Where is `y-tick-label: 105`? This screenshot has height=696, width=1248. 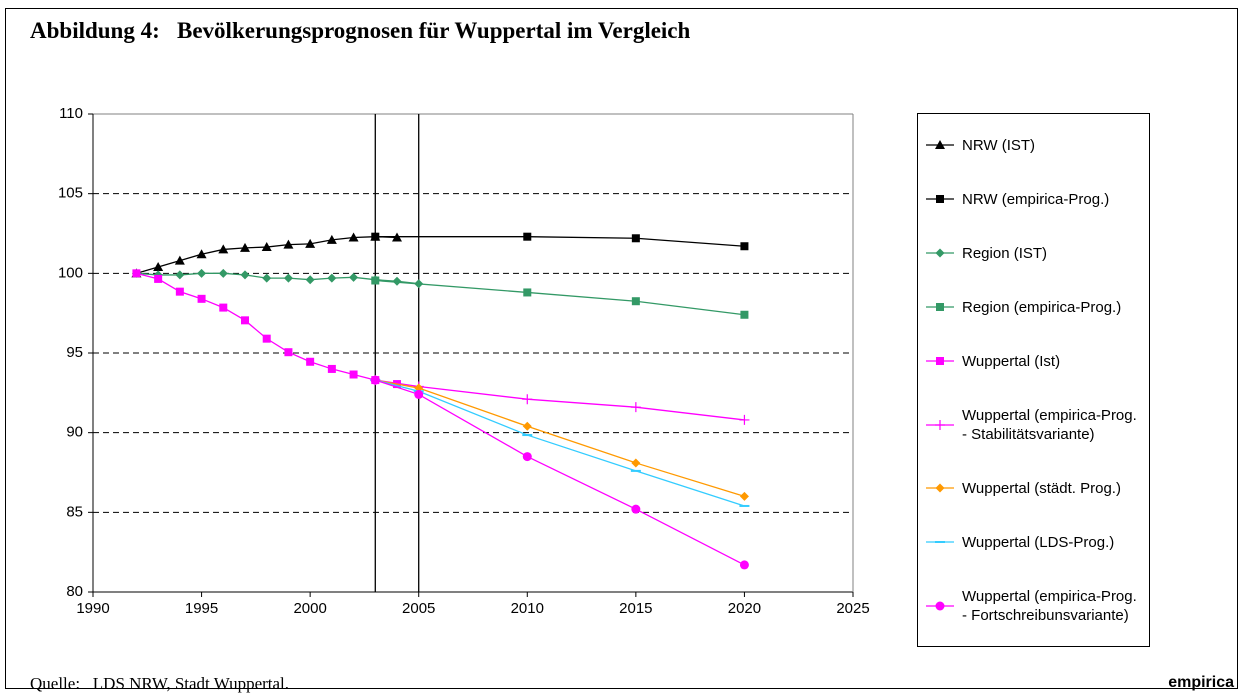 y-tick-label: 105 is located at coordinates (70, 193).